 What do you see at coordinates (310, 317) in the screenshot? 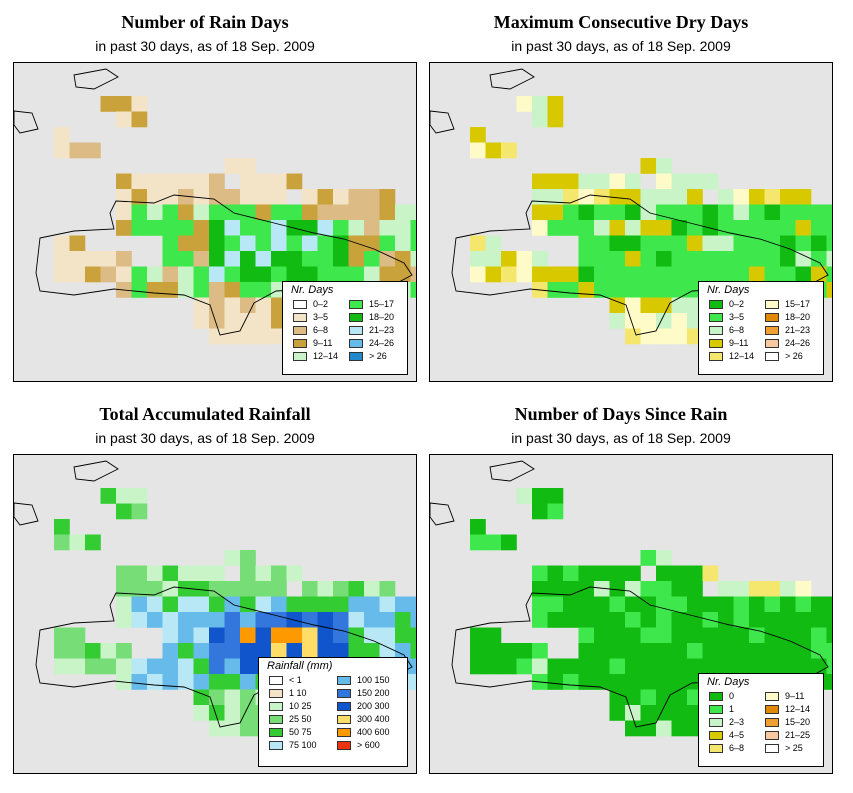
I see `legend-entry: 3–5` at bounding box center [310, 317].